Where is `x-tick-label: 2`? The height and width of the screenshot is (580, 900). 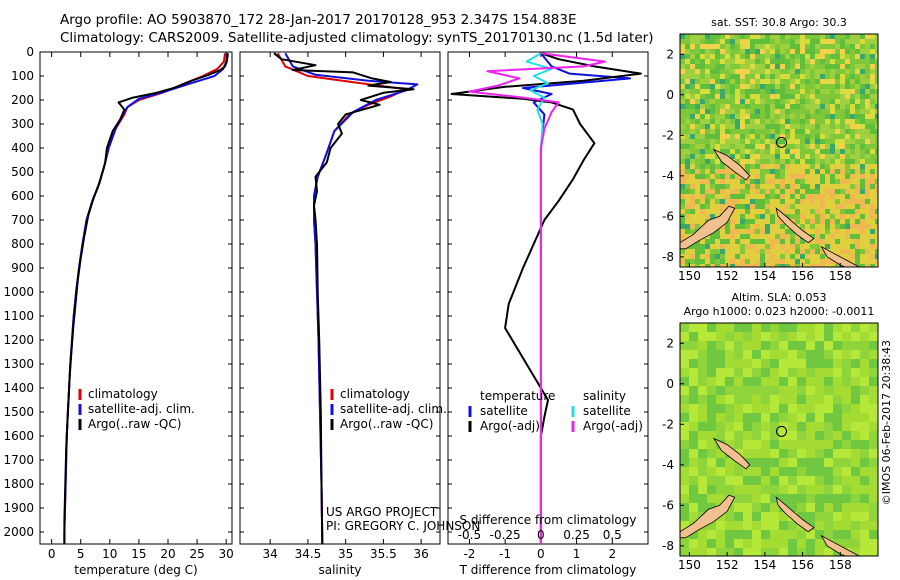
x-tick-label: 2 is located at coordinates (612, 554).